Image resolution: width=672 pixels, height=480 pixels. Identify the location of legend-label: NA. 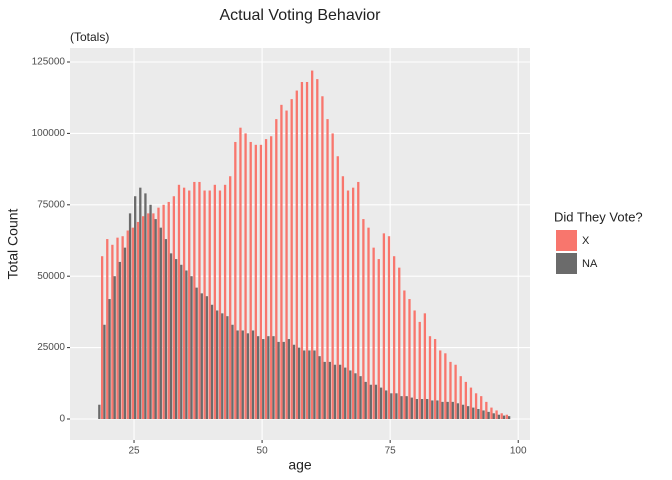
(590, 264).